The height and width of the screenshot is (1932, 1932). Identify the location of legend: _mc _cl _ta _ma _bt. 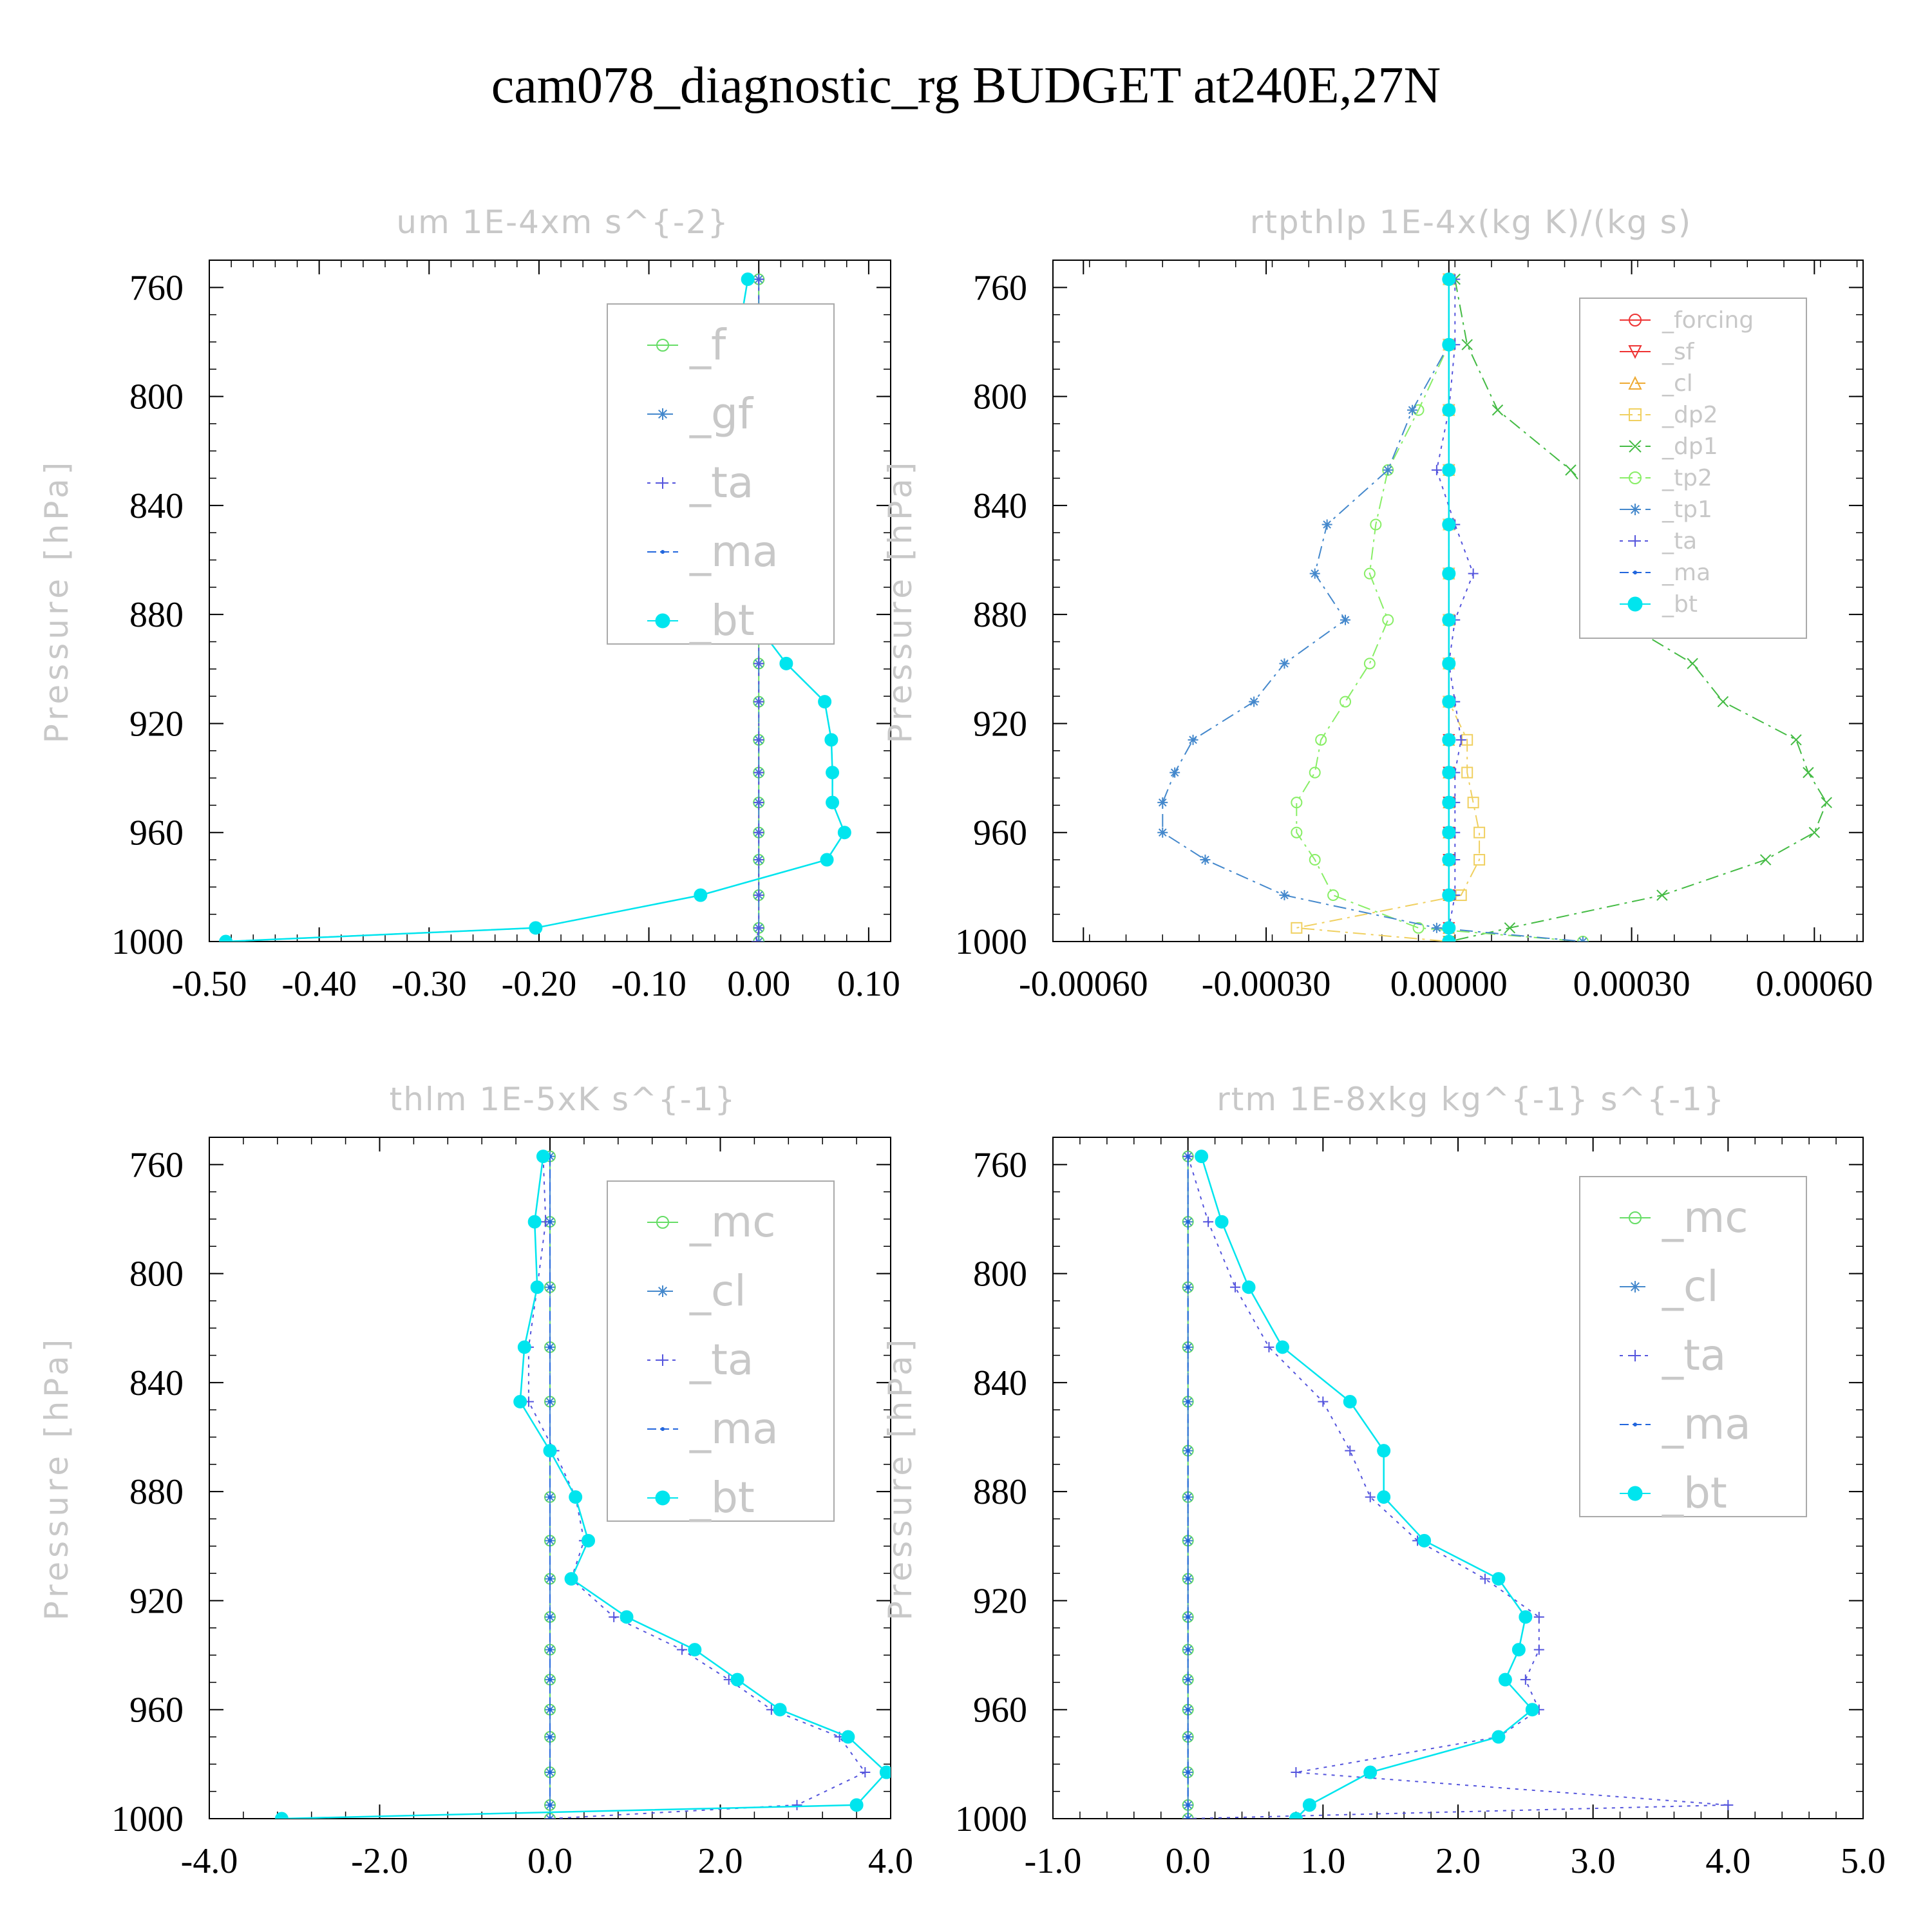
(721, 1351).